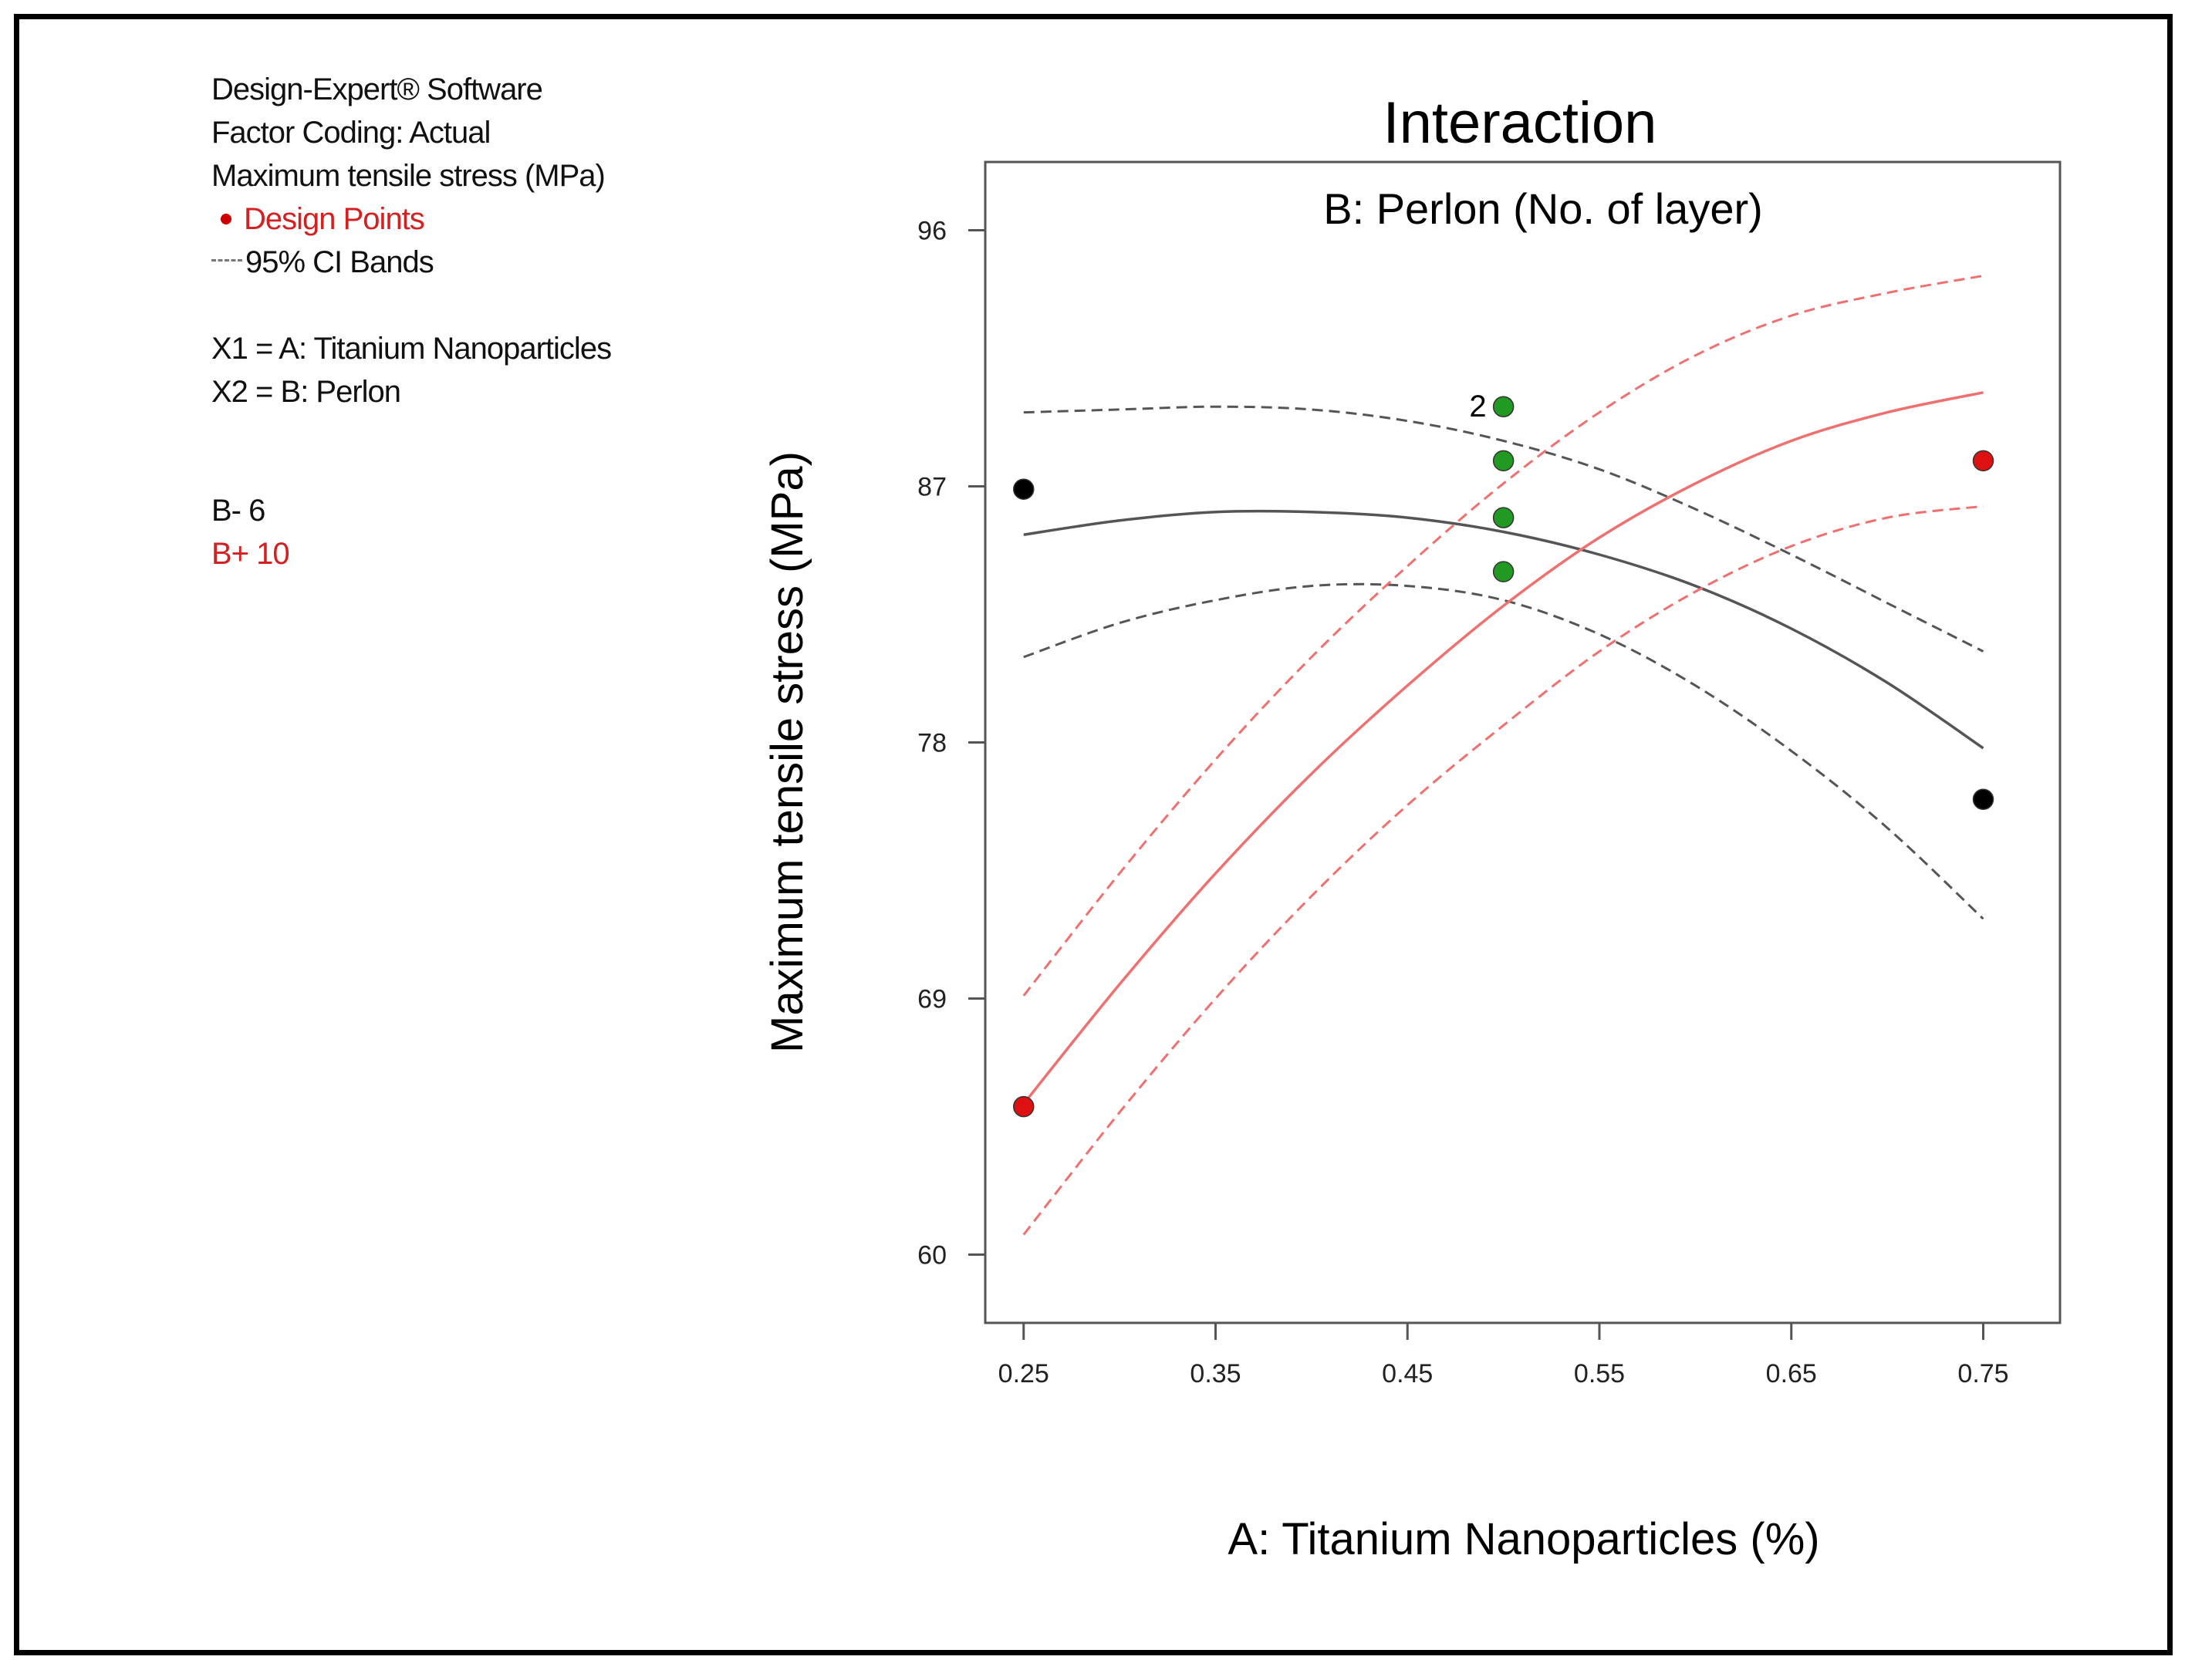 This screenshot has width=2212, height=1670. I want to click on dashed-line-icon, so click(226, 259).